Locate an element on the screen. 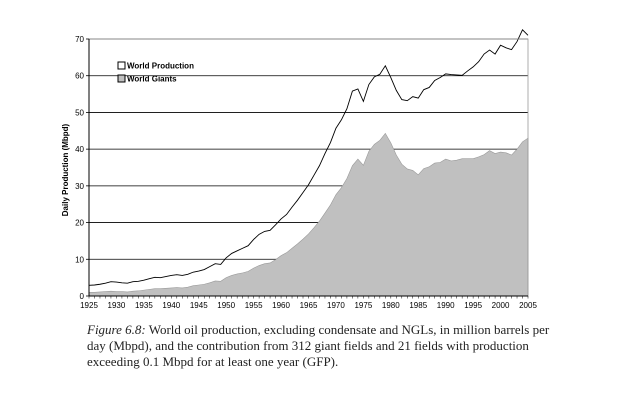 The height and width of the screenshot is (405, 640). legend-label-world-production: World Production is located at coordinates (160, 66).